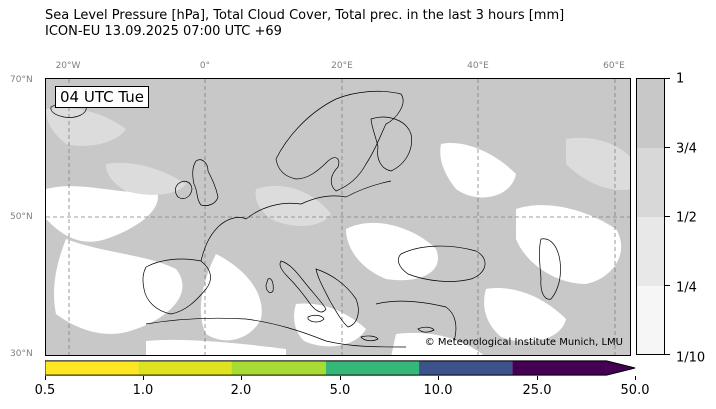 The width and height of the screenshot is (716, 409). I want to click on cloud-label-3-4: 3/4, so click(686, 149).